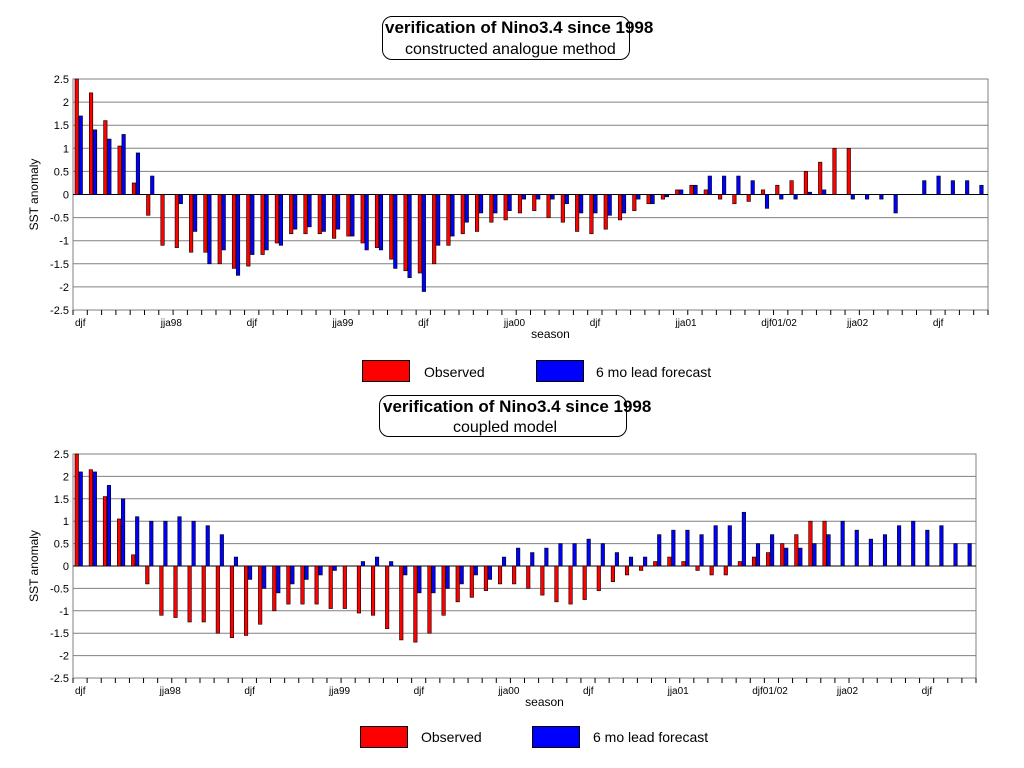 This screenshot has width=1024, height=768. I want to click on chart2-legend-observed-swatch, so click(384, 737).